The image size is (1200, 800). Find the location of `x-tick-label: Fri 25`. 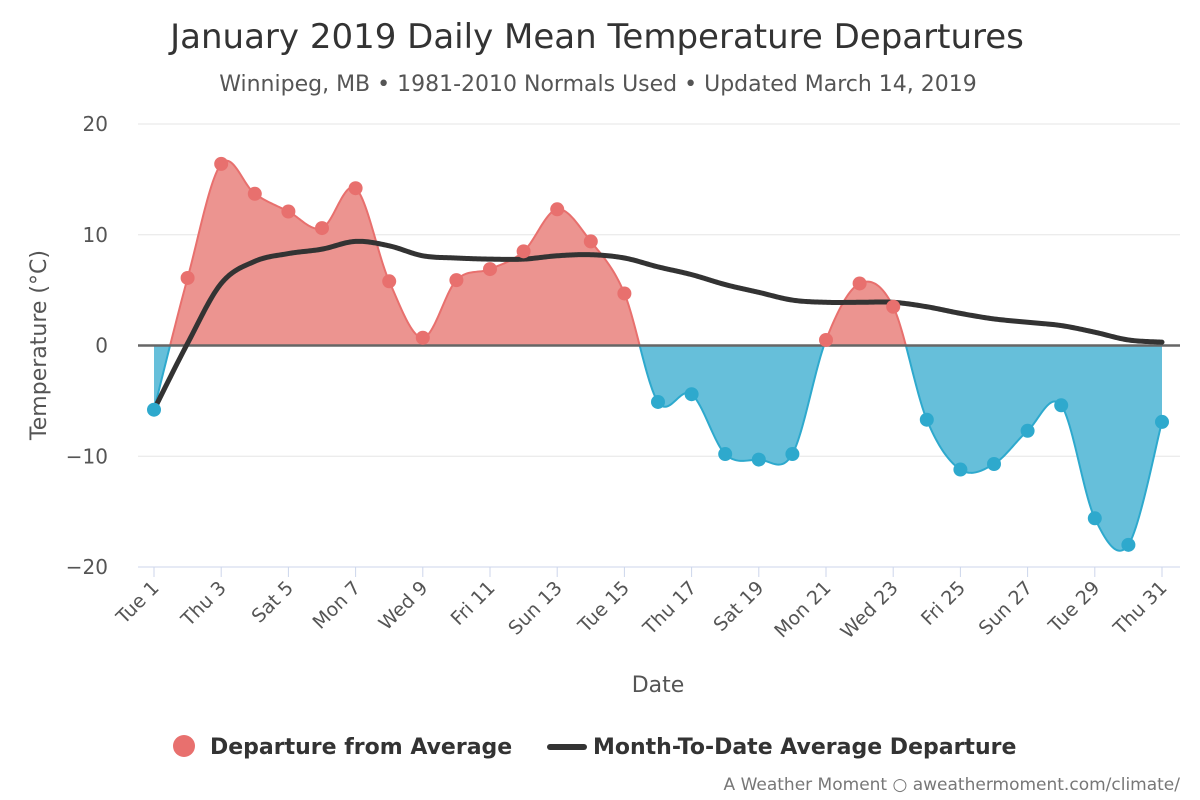

x-tick-label: Fri 25 is located at coordinates (943, 603).